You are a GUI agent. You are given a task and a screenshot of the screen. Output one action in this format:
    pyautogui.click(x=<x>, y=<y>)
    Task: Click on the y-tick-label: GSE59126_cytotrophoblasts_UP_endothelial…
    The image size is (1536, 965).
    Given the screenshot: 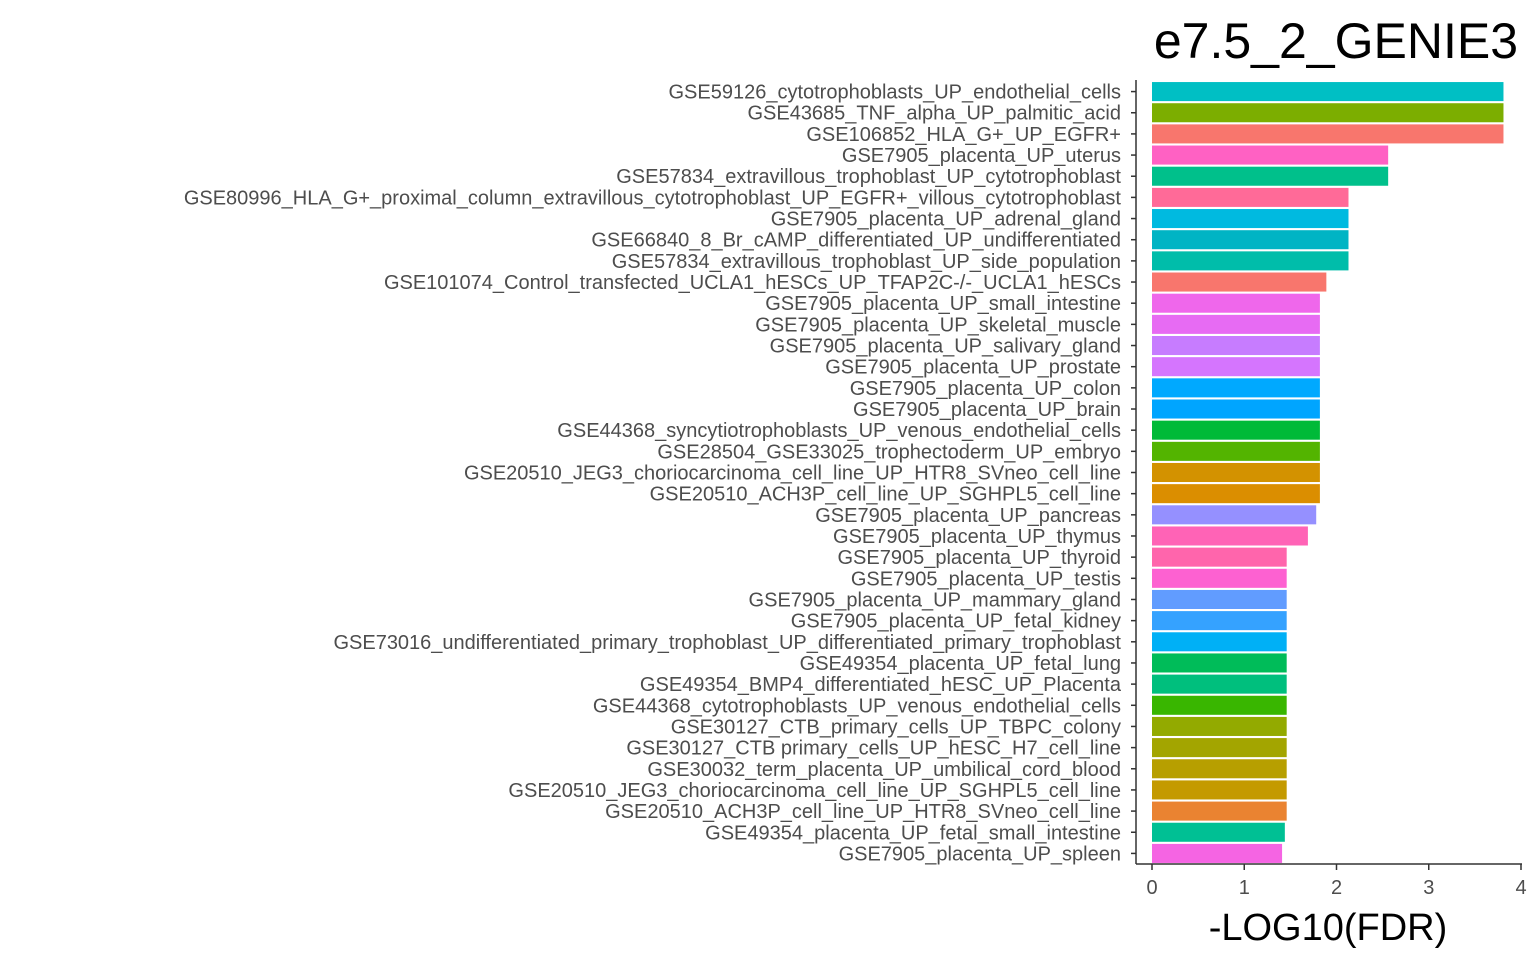 What is the action you would take?
    pyautogui.click(x=894, y=93)
    